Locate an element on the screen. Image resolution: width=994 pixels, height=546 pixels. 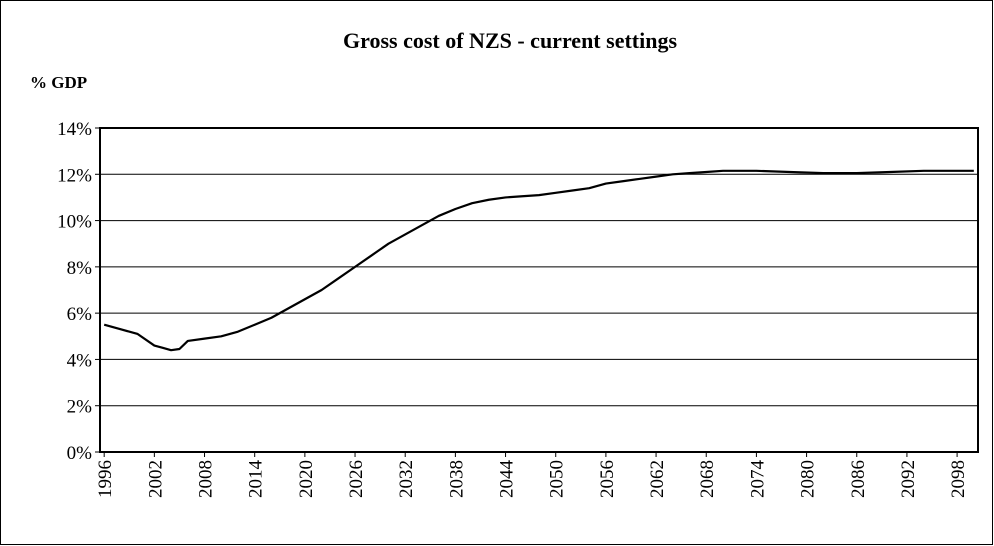
x-tick-label: 2062 is located at coordinates (657, 479).